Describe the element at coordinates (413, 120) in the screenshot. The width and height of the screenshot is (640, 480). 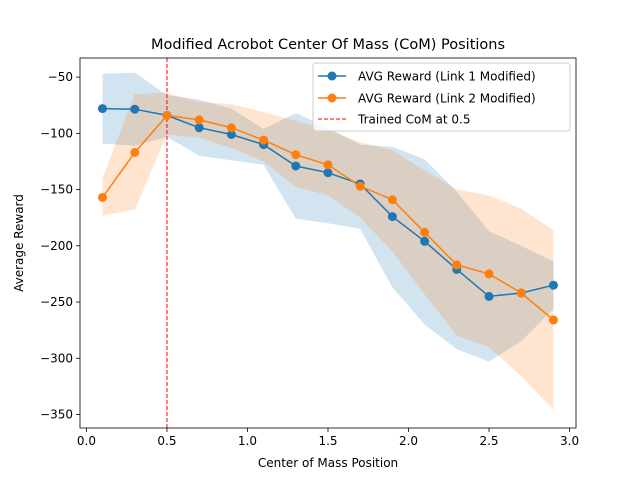
I see `legend-label-reference: Trained CoM at 0.5` at that location.